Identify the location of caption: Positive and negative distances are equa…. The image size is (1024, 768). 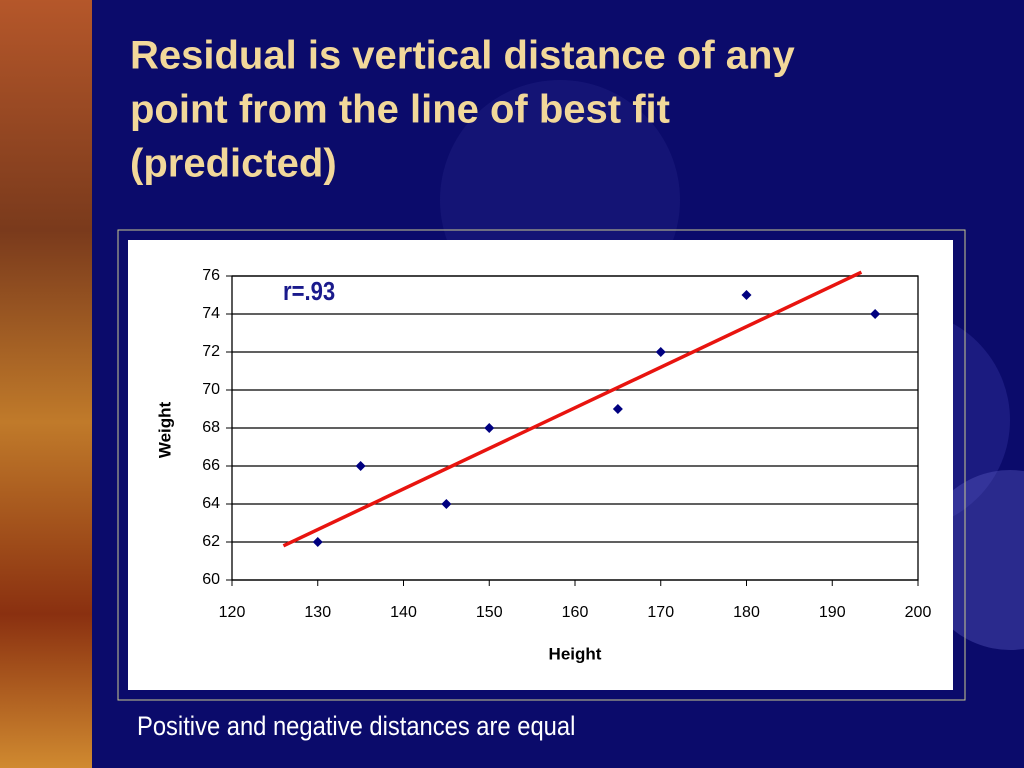
(356, 727).